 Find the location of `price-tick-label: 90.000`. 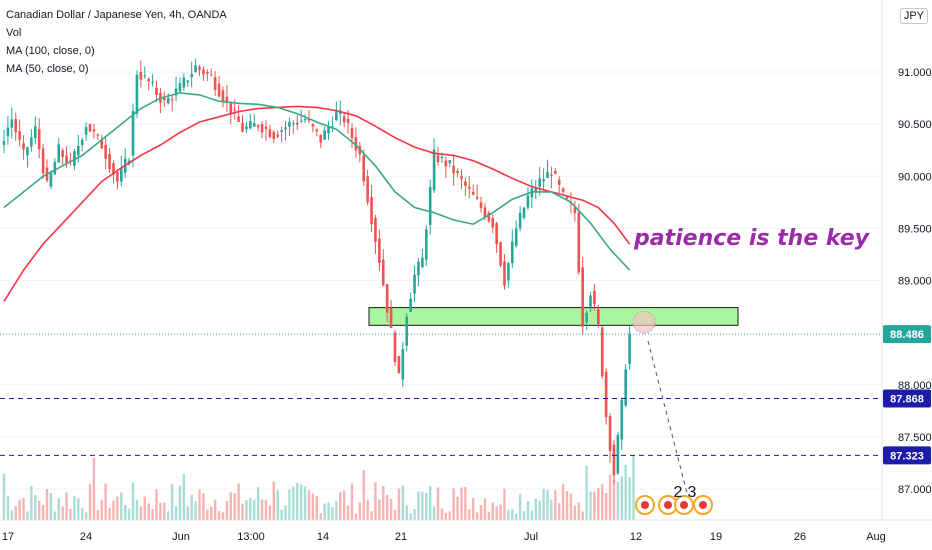

price-tick-label: 90.000 is located at coordinates (915, 177).